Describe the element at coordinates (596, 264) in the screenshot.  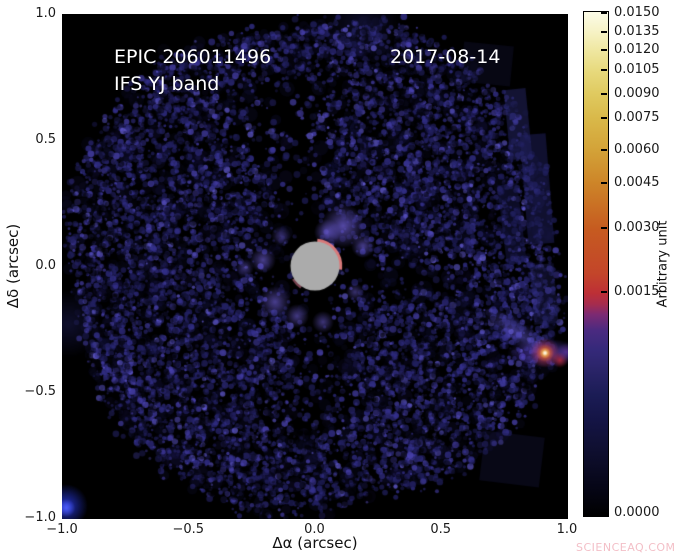
I see `colorbar` at that location.